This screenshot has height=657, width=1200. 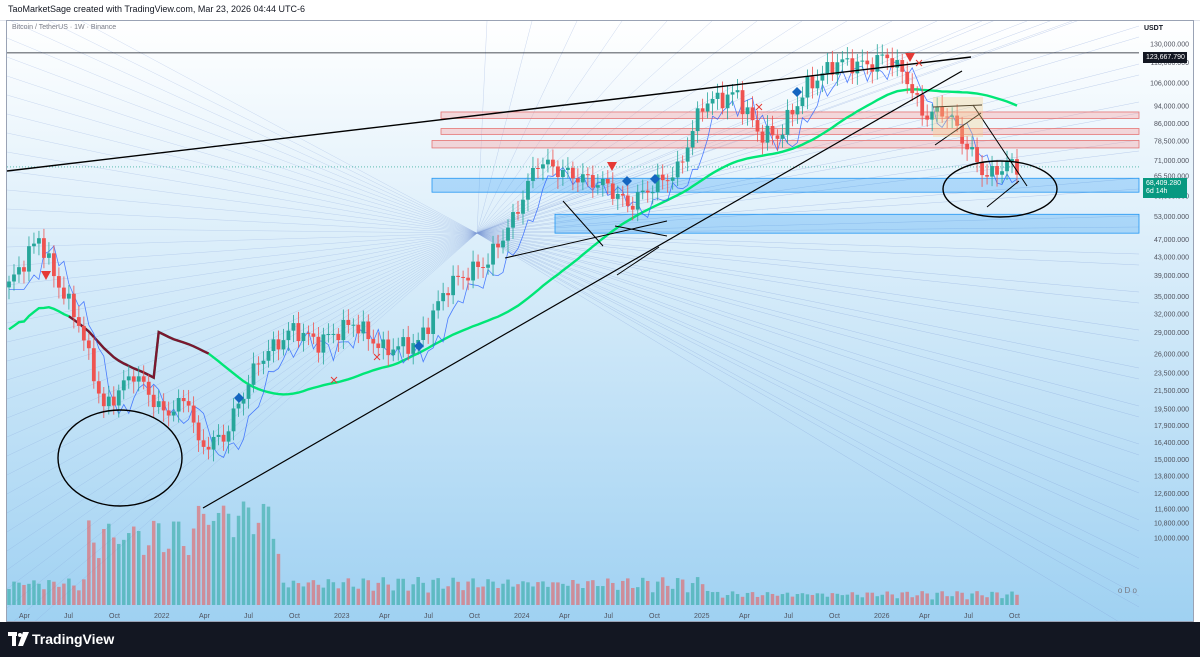 What do you see at coordinates (1127, 590) in the screenshot?
I see `zoom-controls: o D o` at bounding box center [1127, 590].